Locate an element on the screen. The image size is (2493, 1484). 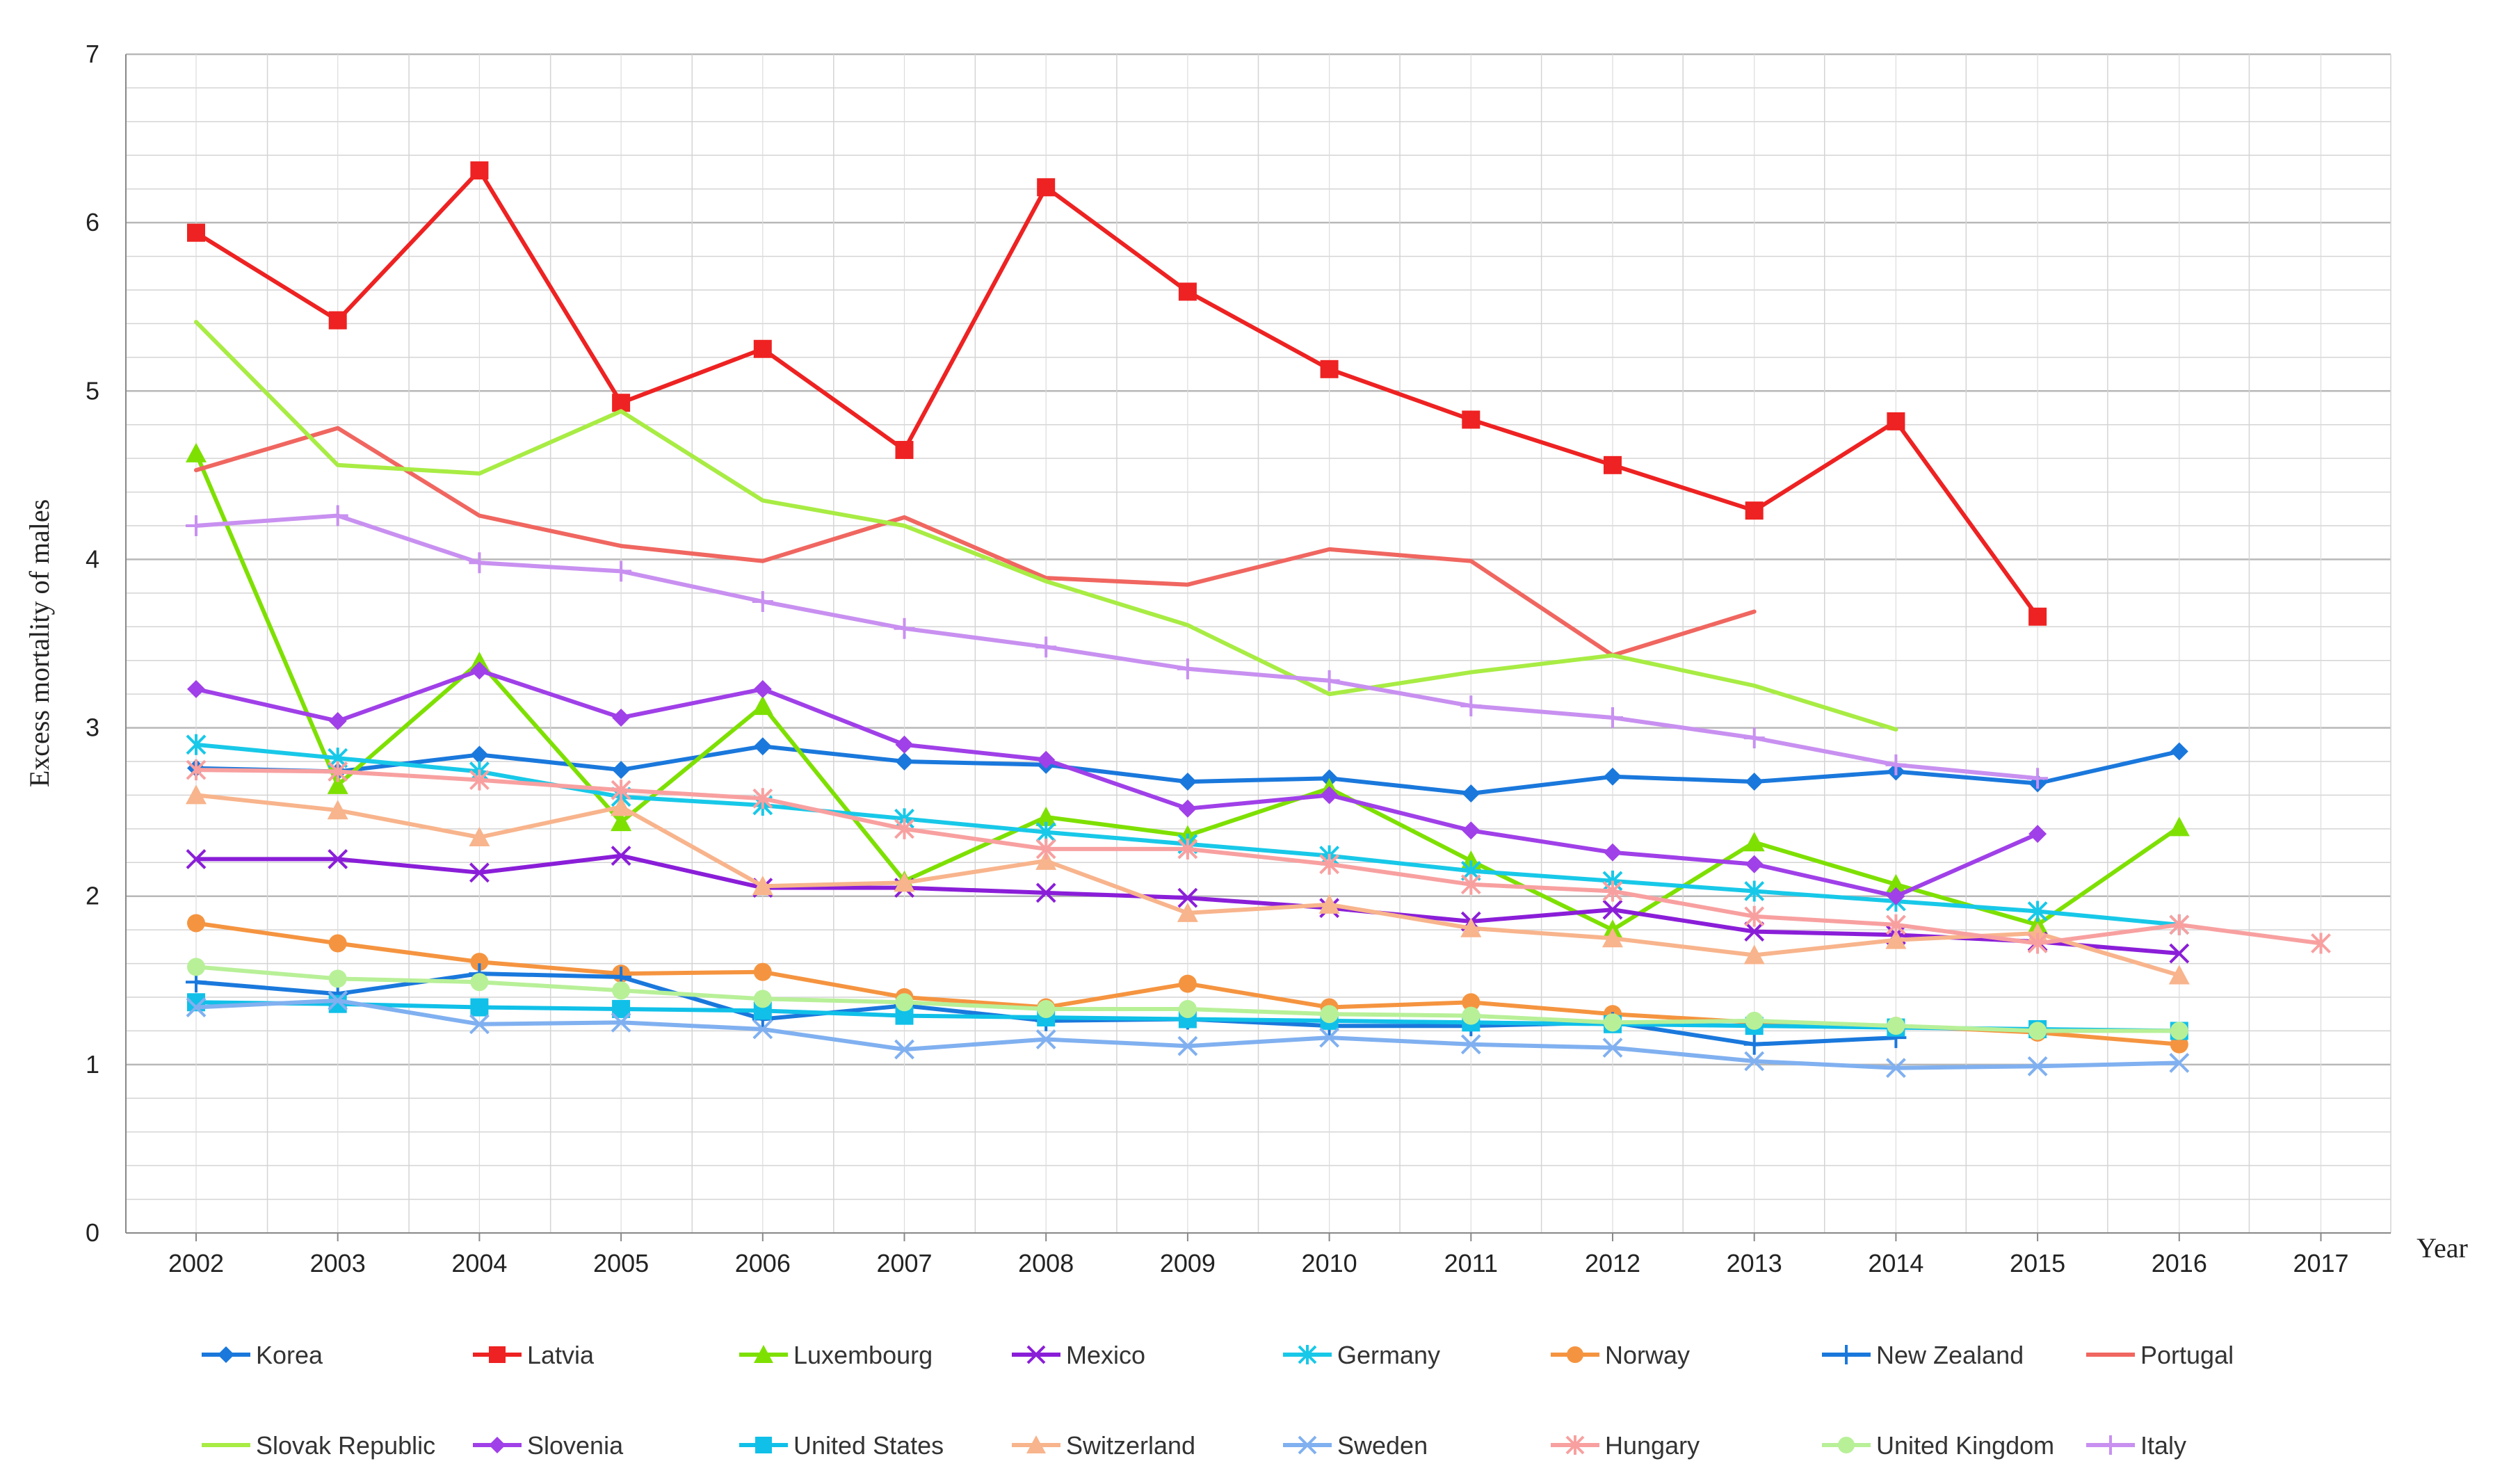
legend-label: Slovenia is located at coordinates (576, 1445).